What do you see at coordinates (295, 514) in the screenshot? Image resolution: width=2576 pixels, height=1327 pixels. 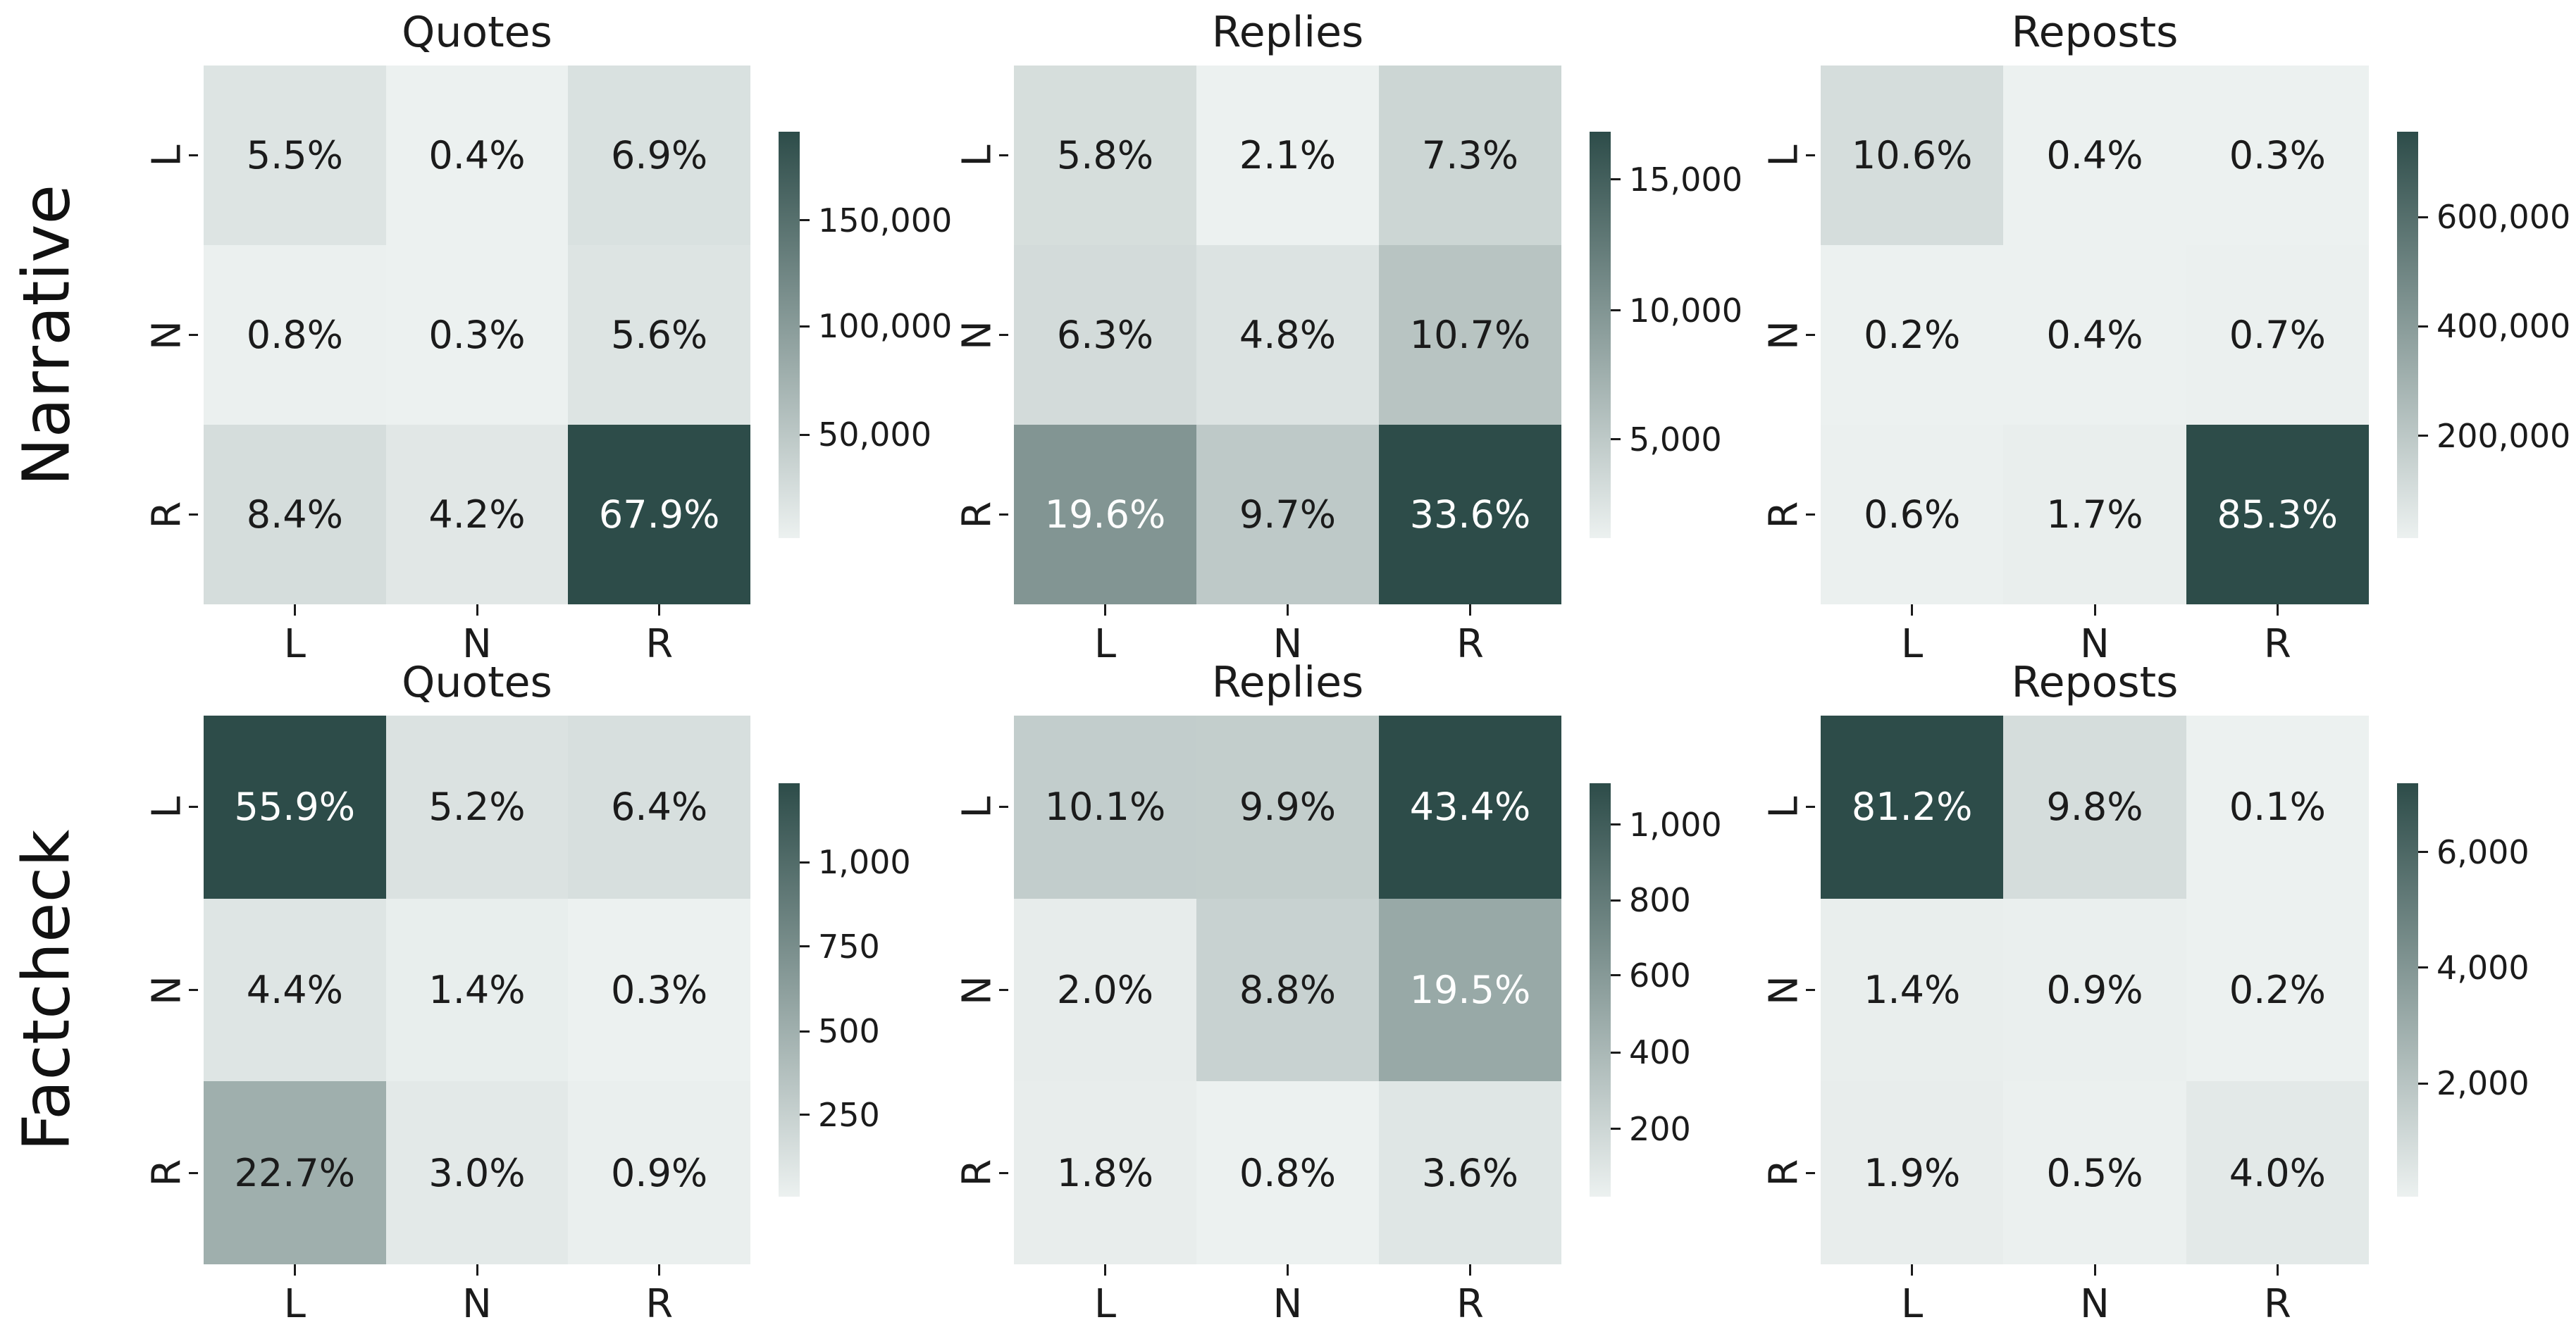 I see `heatmap-cell: 8.4%` at bounding box center [295, 514].